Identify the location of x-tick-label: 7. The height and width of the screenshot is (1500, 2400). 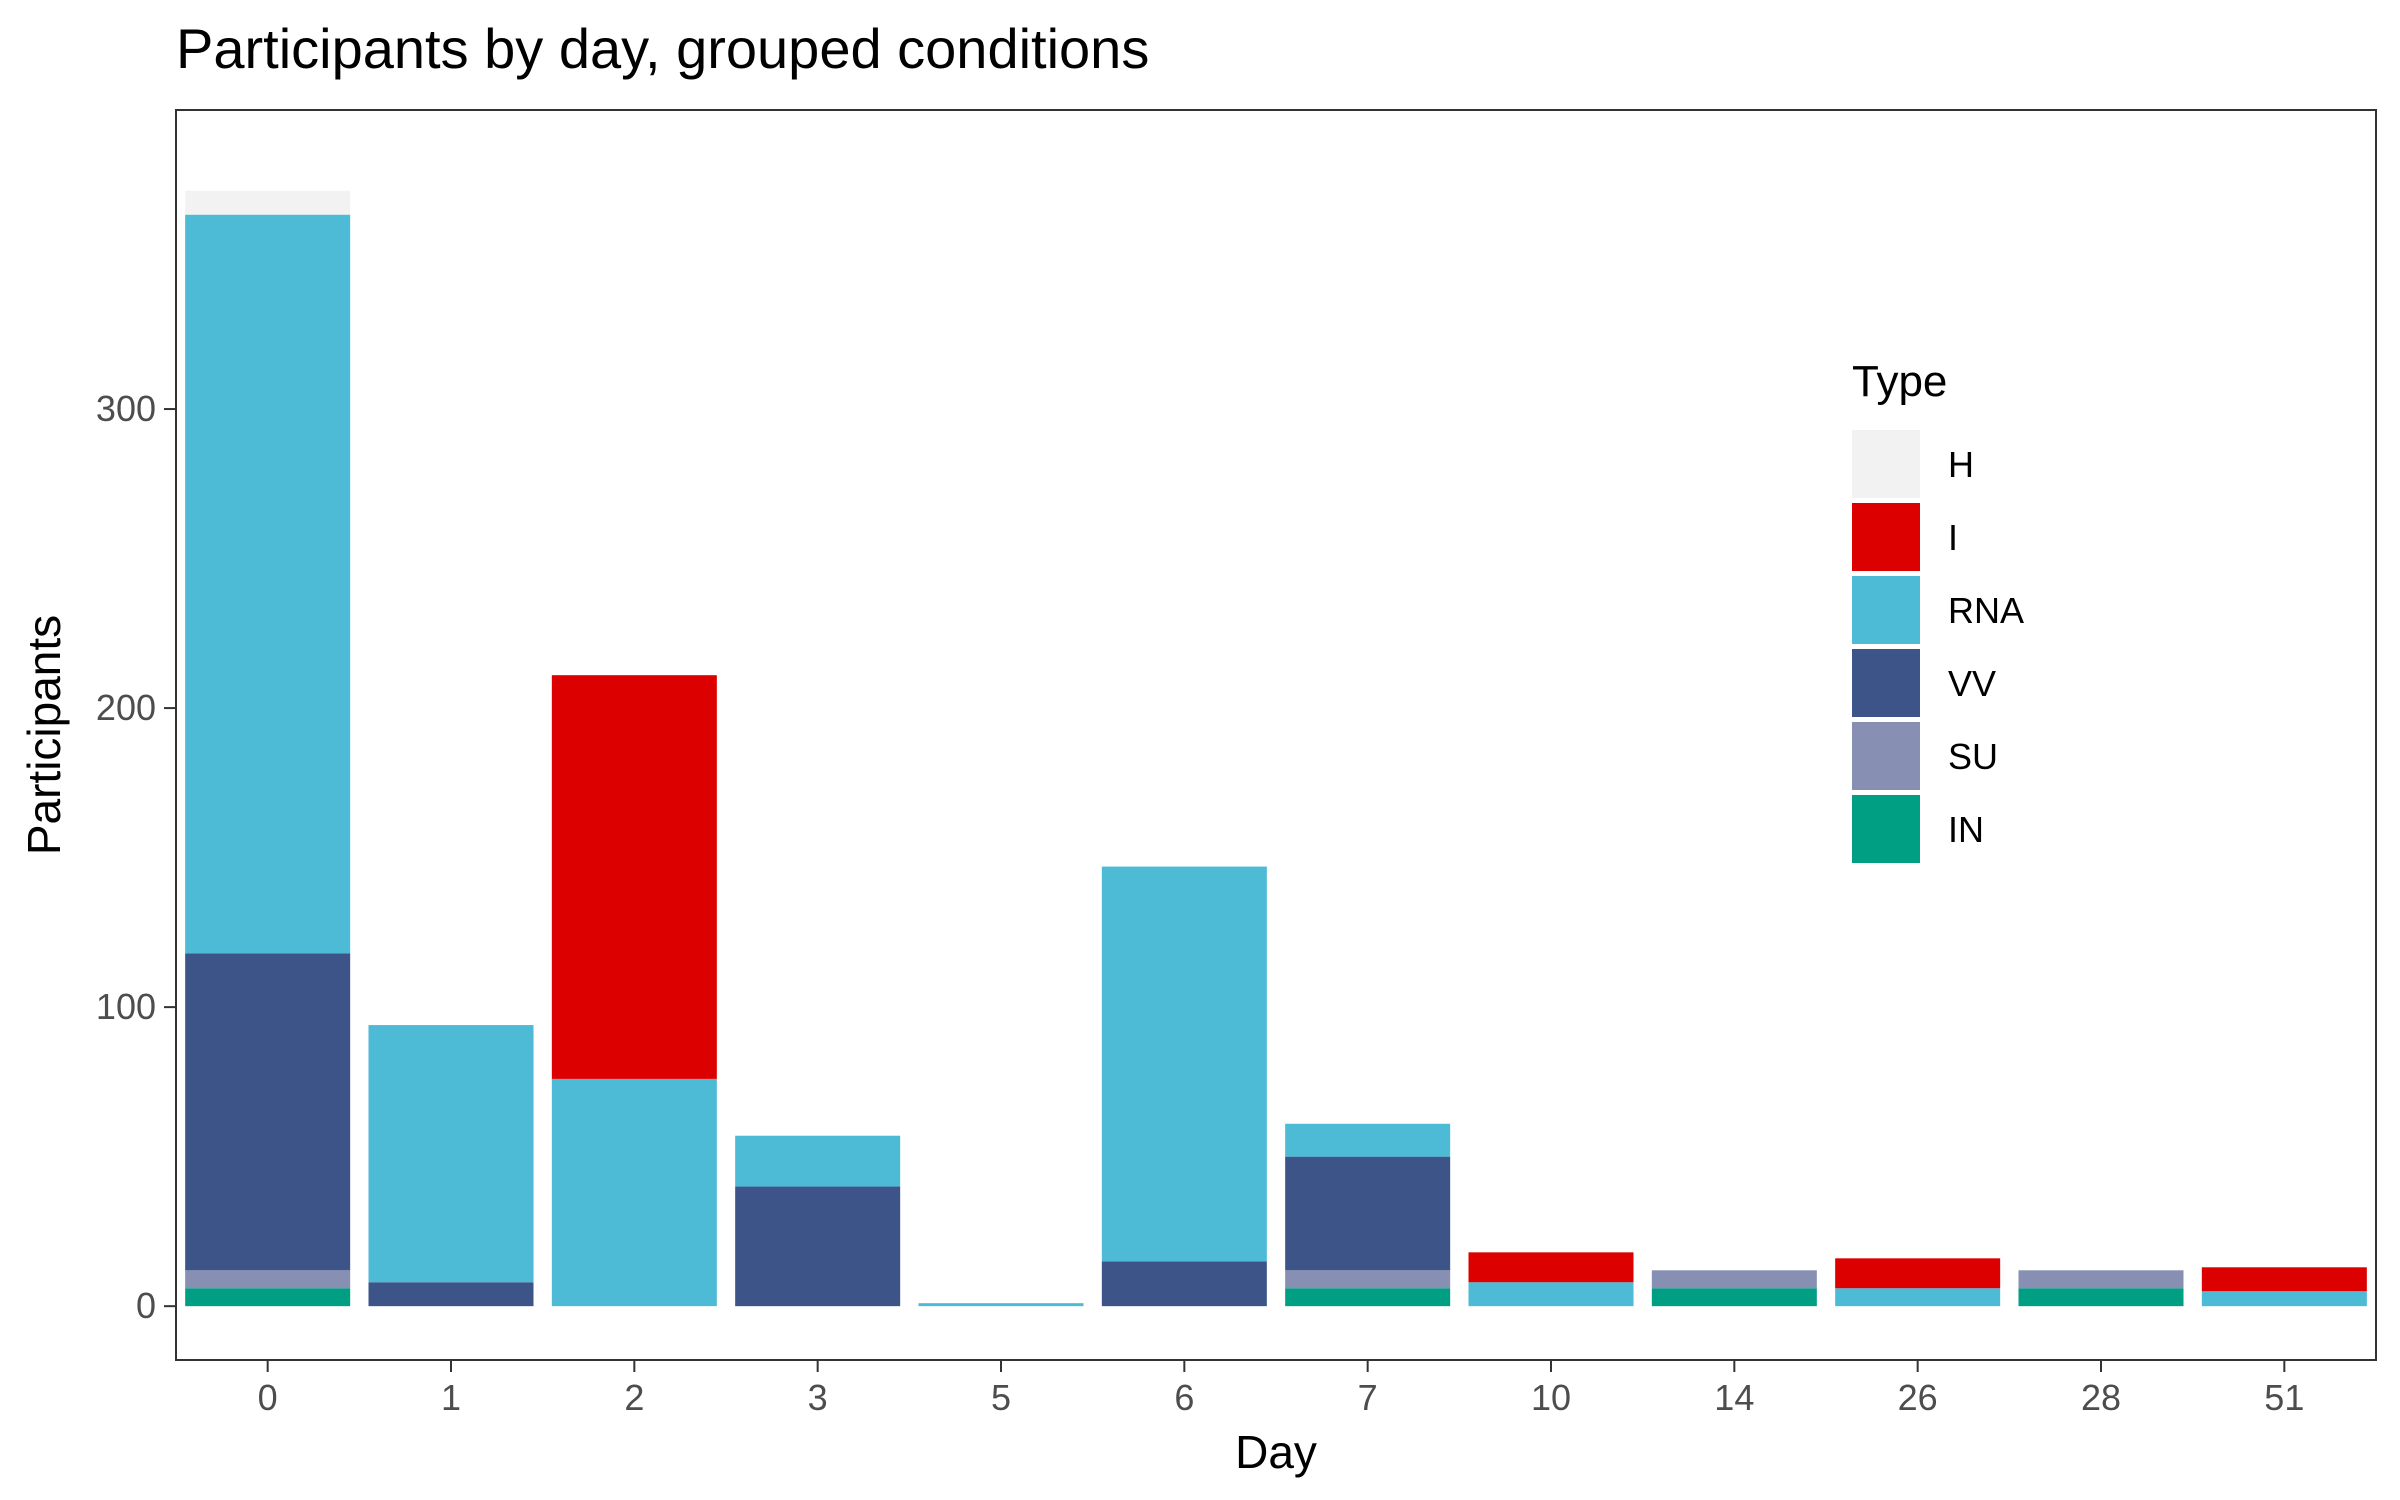
(1368, 1397).